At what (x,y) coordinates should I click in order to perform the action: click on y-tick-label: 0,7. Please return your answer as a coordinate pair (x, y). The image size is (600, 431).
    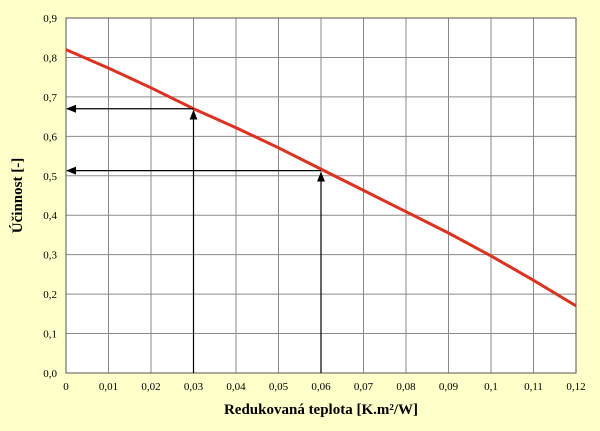
    Looking at the image, I should click on (50, 98).